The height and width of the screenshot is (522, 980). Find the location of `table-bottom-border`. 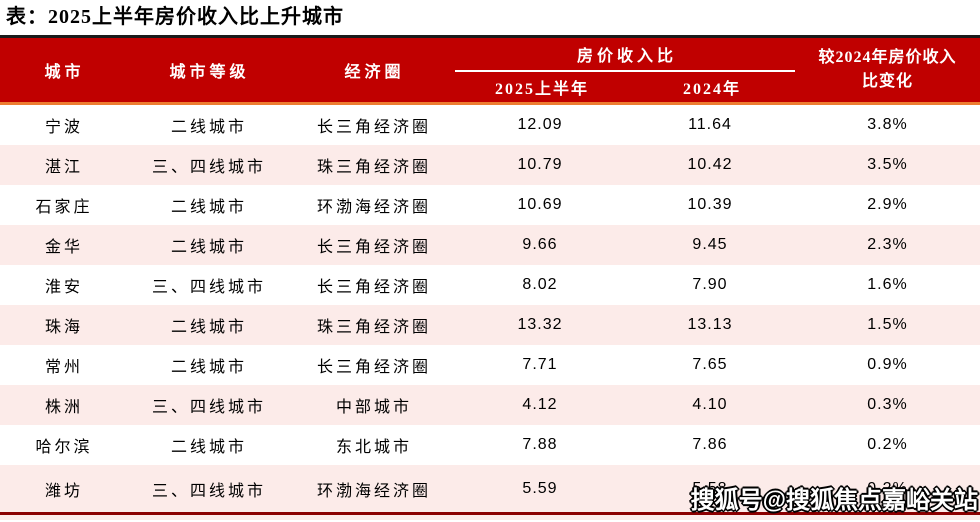

table-bottom-border is located at coordinates (490, 513).